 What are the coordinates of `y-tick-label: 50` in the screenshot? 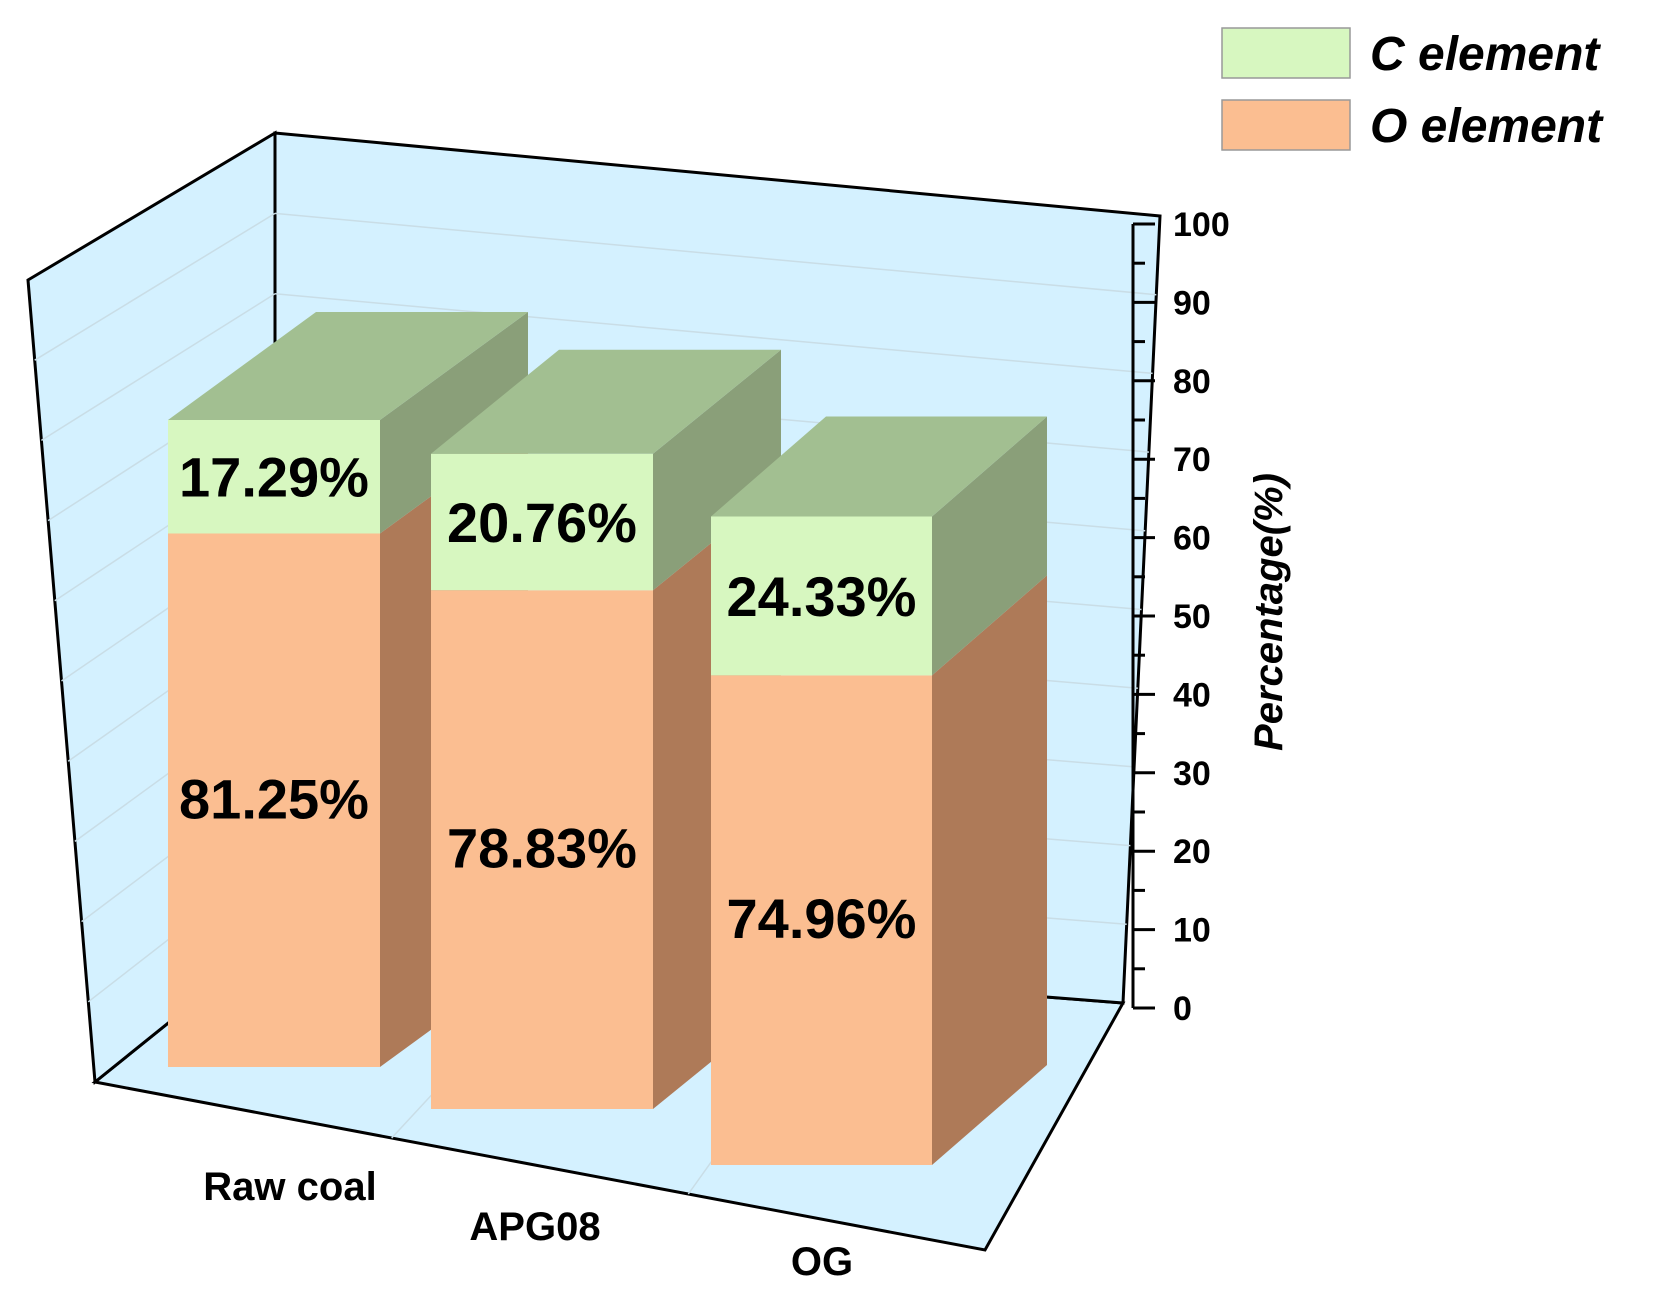 It's located at (1192, 617).